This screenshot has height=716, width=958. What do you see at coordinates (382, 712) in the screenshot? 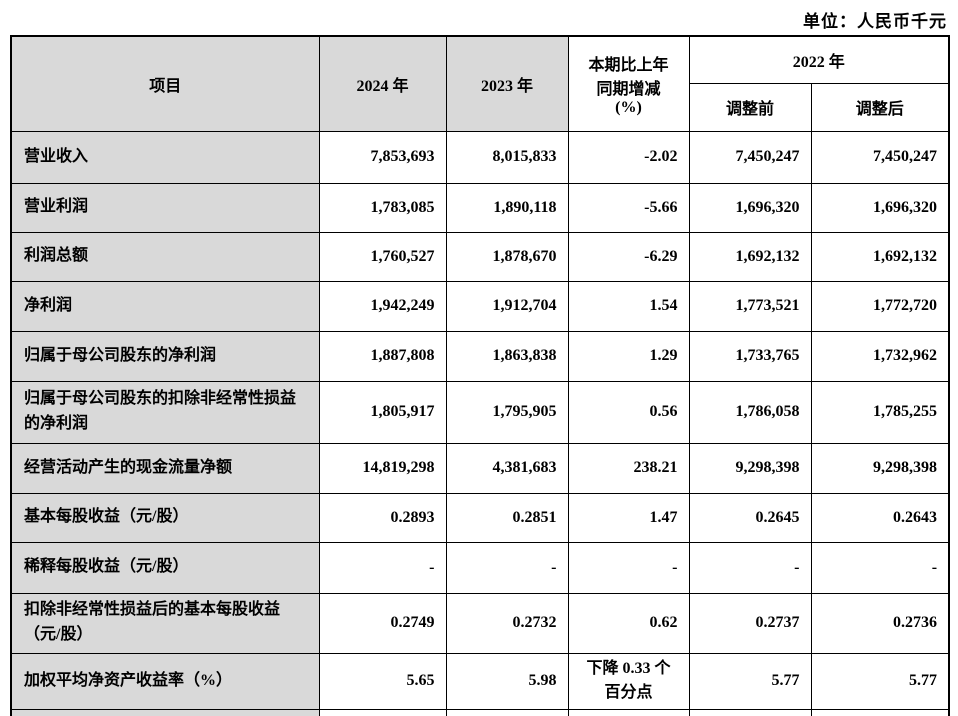
I see `value-2024` at bounding box center [382, 712].